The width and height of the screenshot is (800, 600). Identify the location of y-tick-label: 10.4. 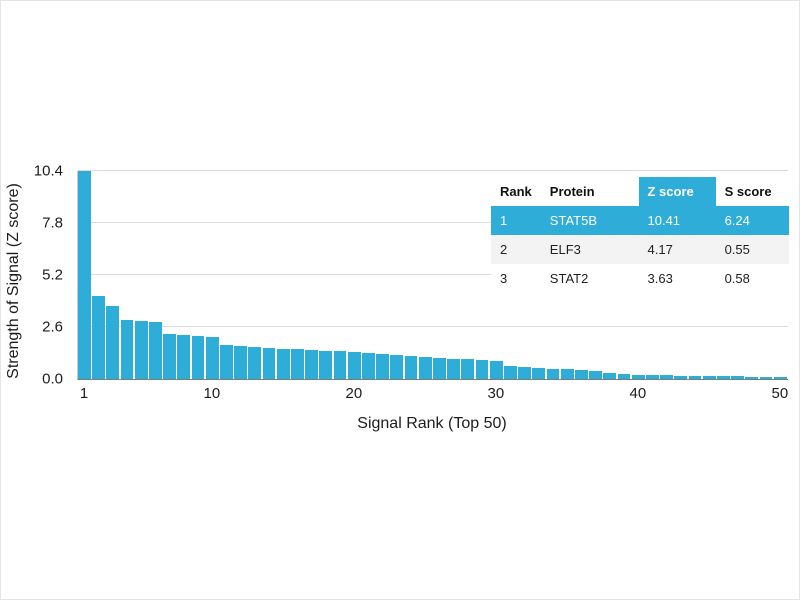
(48, 171).